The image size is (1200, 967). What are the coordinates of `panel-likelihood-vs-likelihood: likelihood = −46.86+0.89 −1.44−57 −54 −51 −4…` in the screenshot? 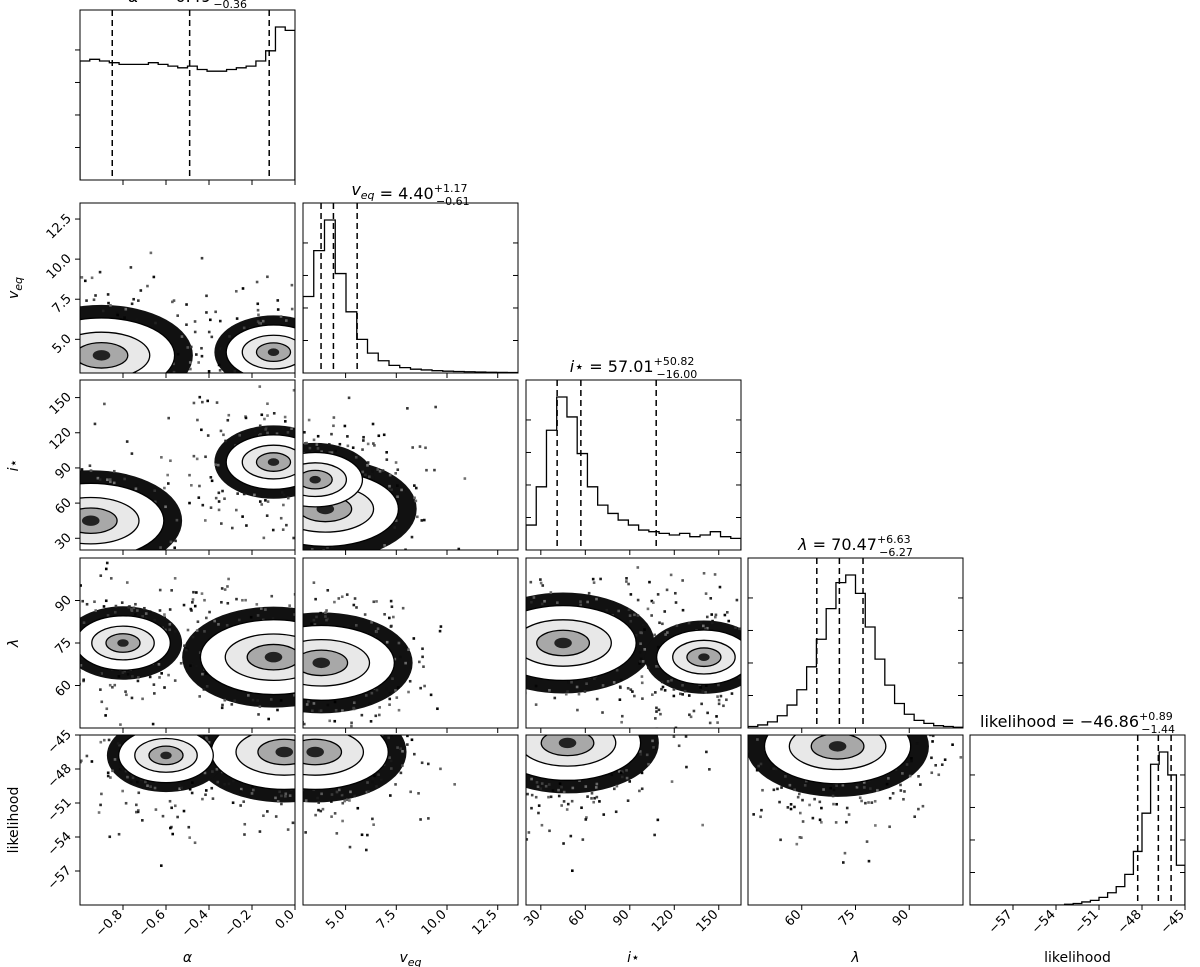 It's located at (1078, 838).